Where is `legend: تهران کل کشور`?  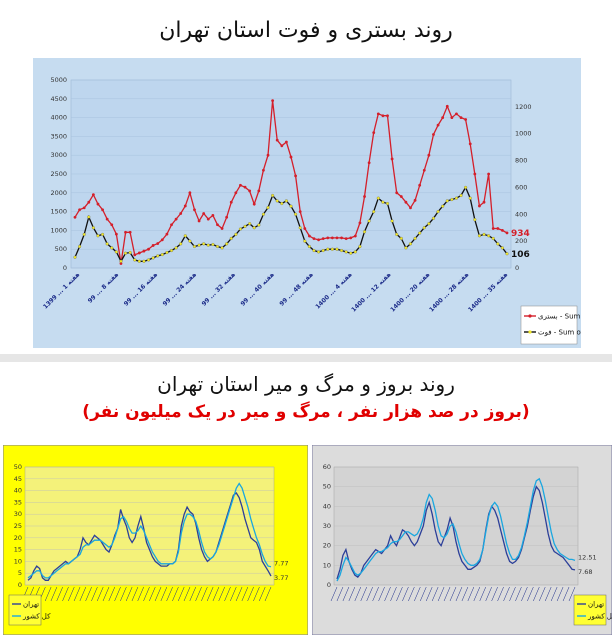
legend: تهران کل کشور is located at coordinates (29, 610).